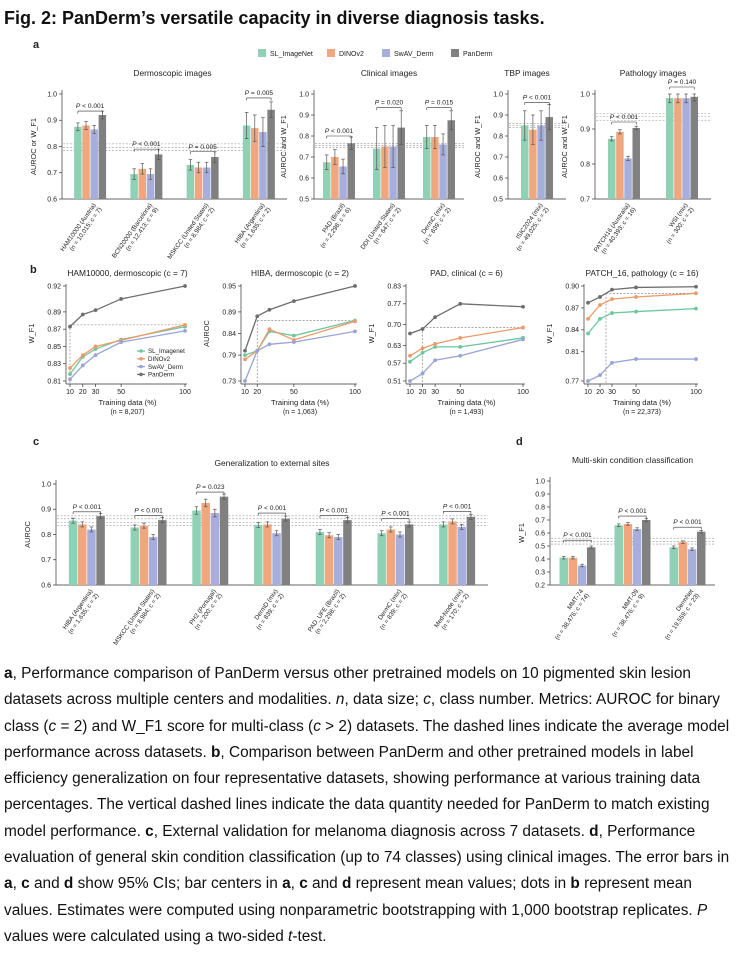  I want to click on category-label: MSKCC (United States)(n = 8,984; c = 2), so click(191, 233).